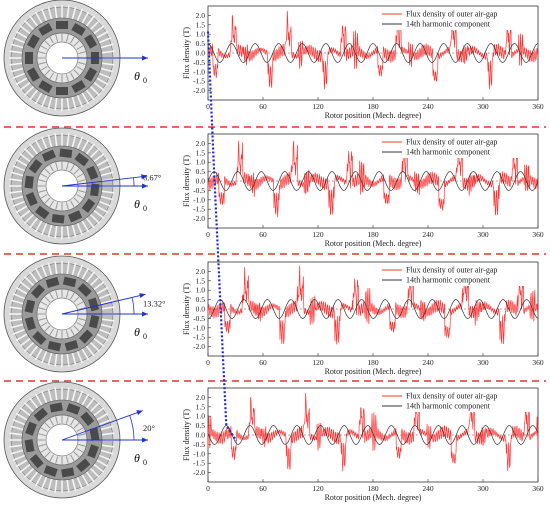 The height and width of the screenshot is (514, 550). I want to click on rotor-angle-arrowhead, so click(142, 296).